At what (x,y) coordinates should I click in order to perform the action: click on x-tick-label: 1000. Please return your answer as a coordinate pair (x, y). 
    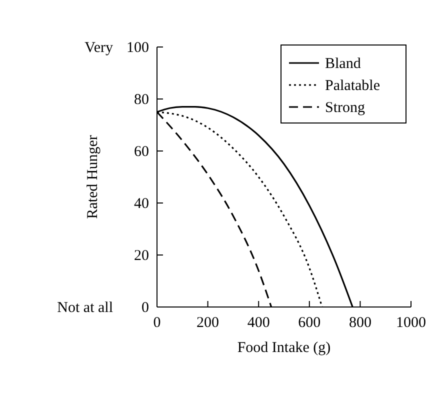
    Looking at the image, I should click on (411, 323).